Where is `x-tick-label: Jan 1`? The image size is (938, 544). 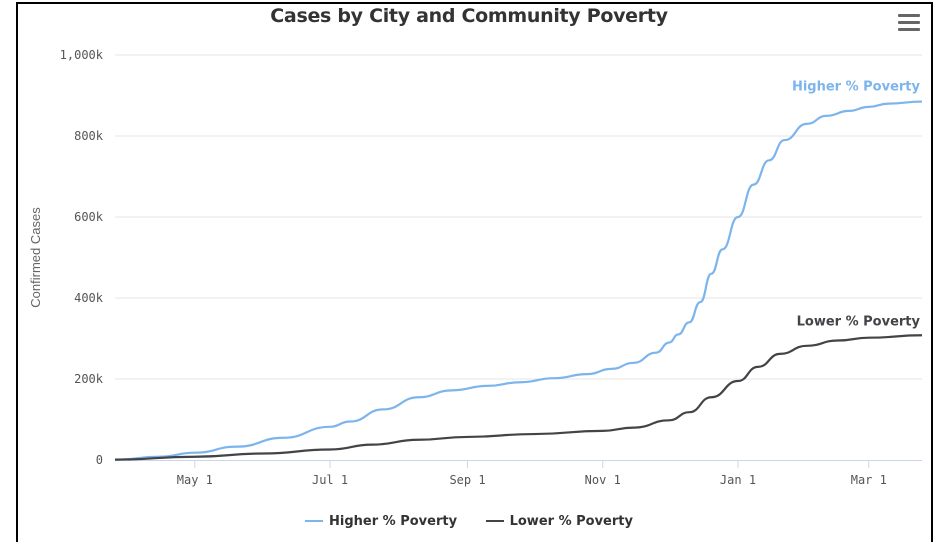
x-tick-label: Jan 1 is located at coordinates (738, 480).